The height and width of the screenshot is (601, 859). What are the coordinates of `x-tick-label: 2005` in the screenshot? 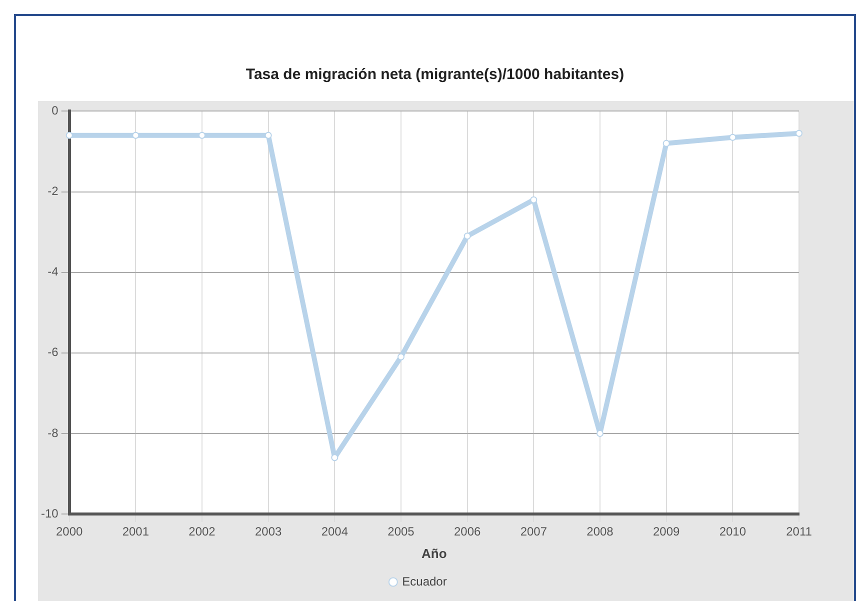 It's located at (401, 531).